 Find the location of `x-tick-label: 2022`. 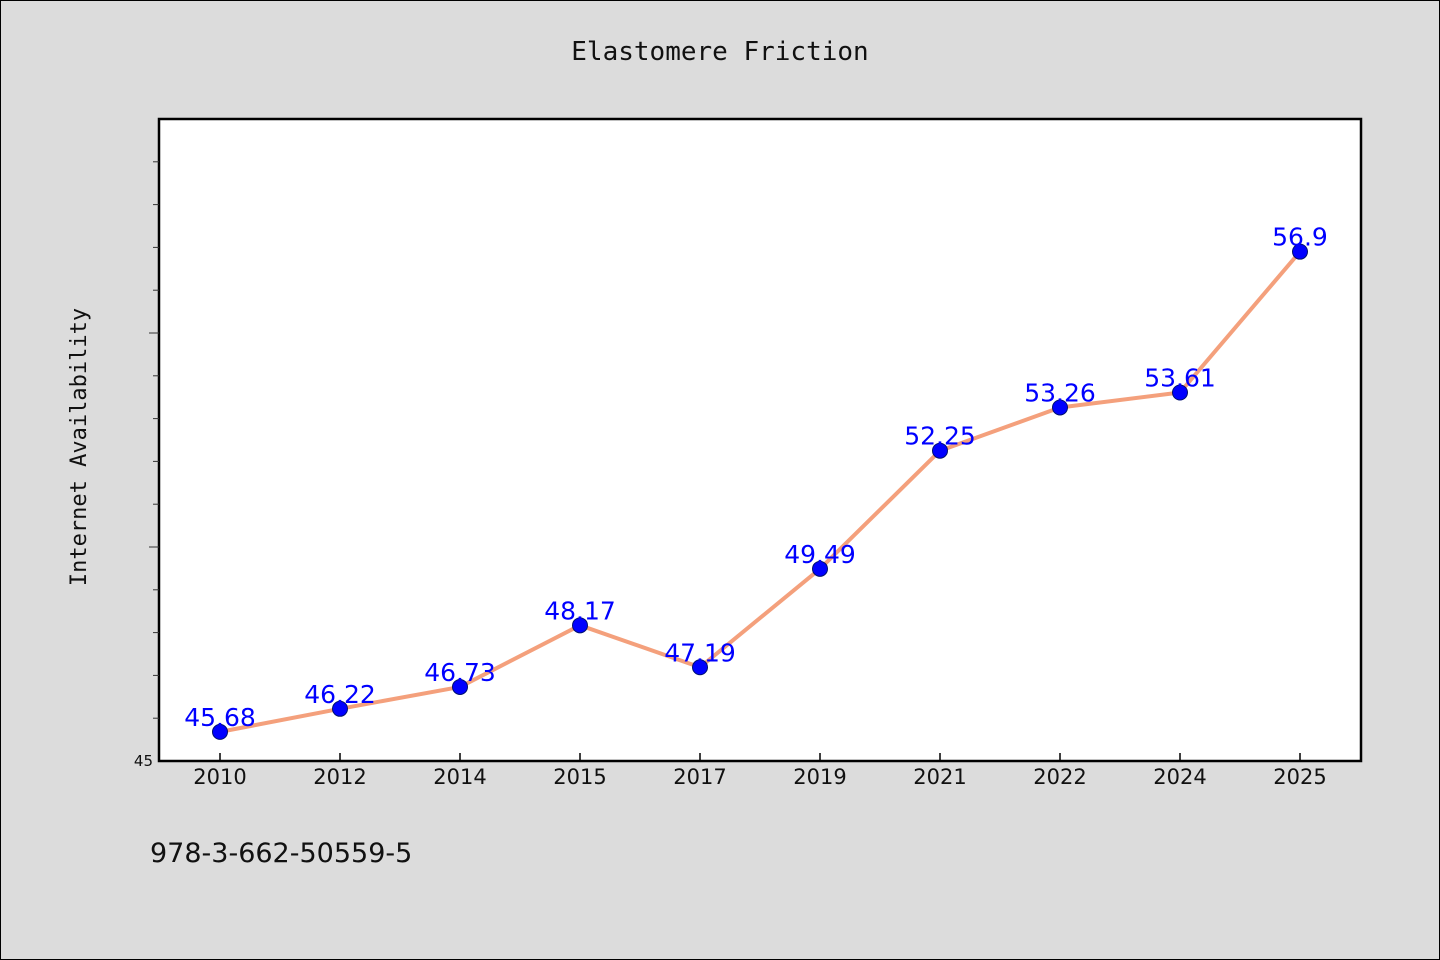

x-tick-label: 2022 is located at coordinates (1059, 777).